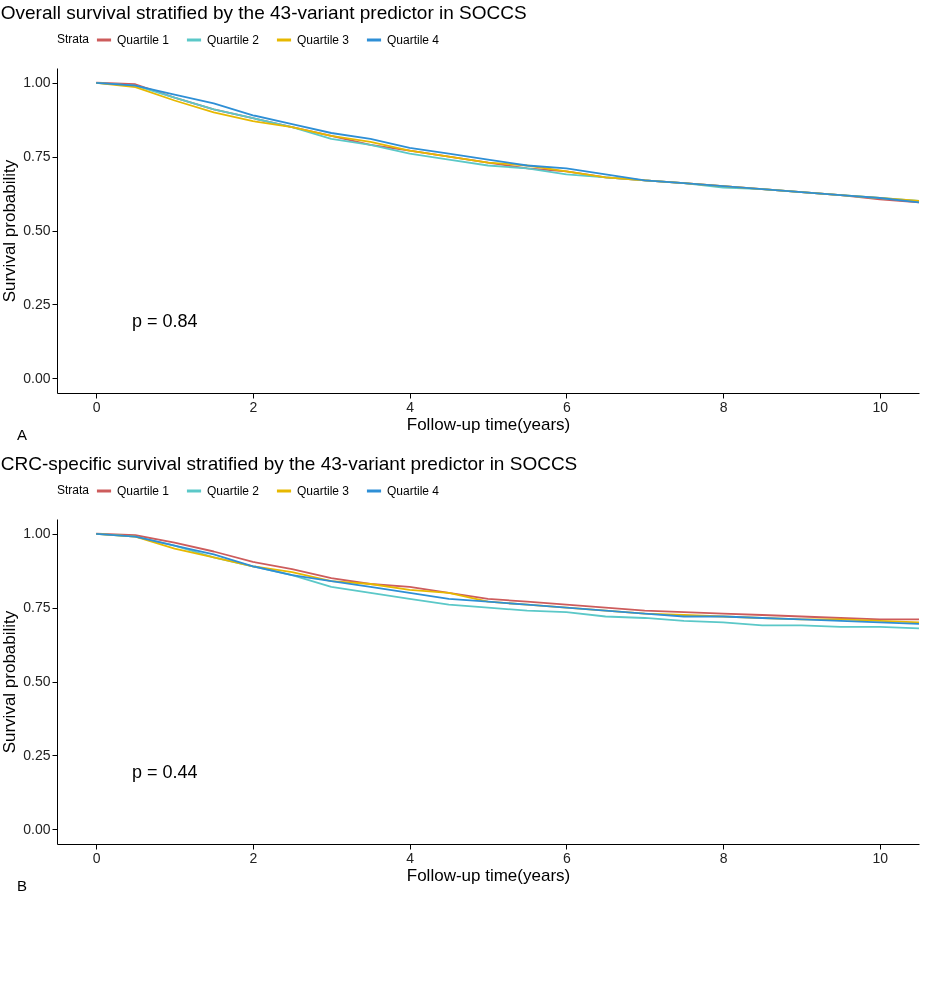 The image size is (939, 1006). Describe the element at coordinates (22, 885) in the screenshot. I see `text: B` at that location.